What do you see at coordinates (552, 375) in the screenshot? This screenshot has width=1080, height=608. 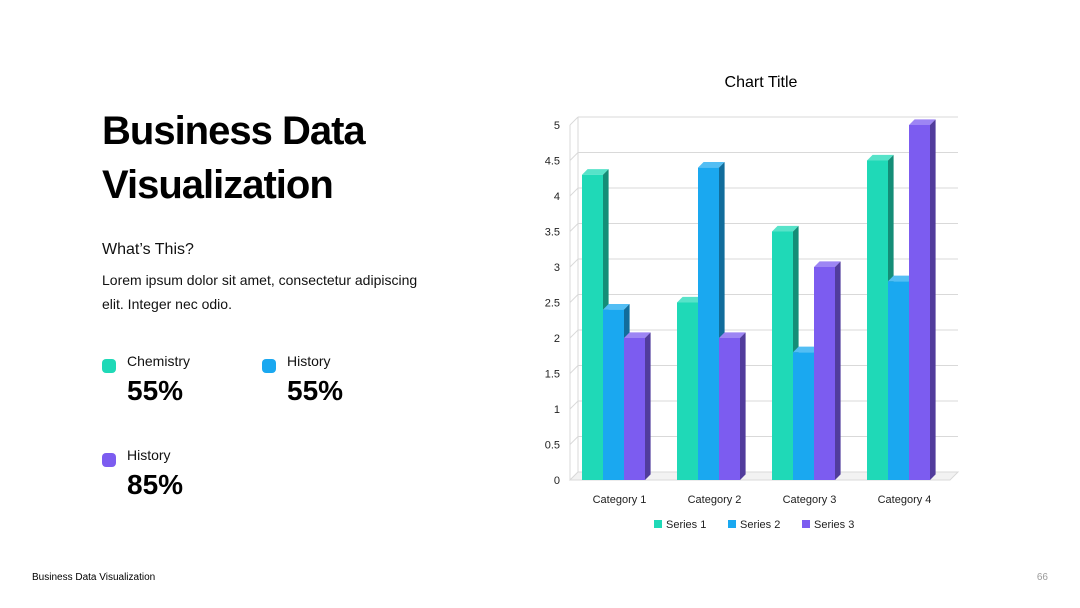 I see `y-tick-label: 1.5` at bounding box center [552, 375].